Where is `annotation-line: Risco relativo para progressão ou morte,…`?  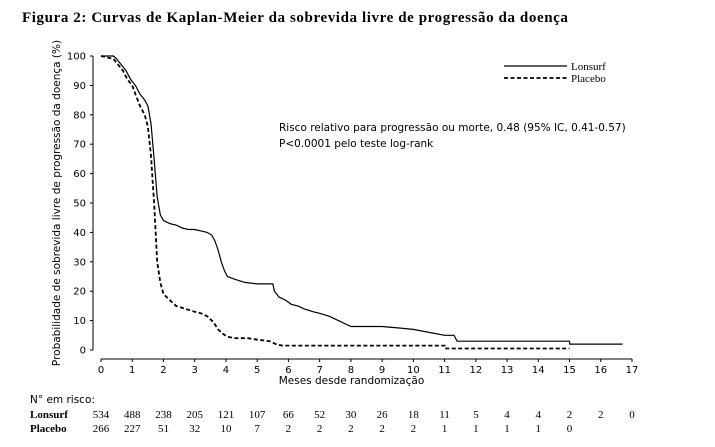 annotation-line: Risco relativo para progressão ou morte,… is located at coordinates (452, 128).